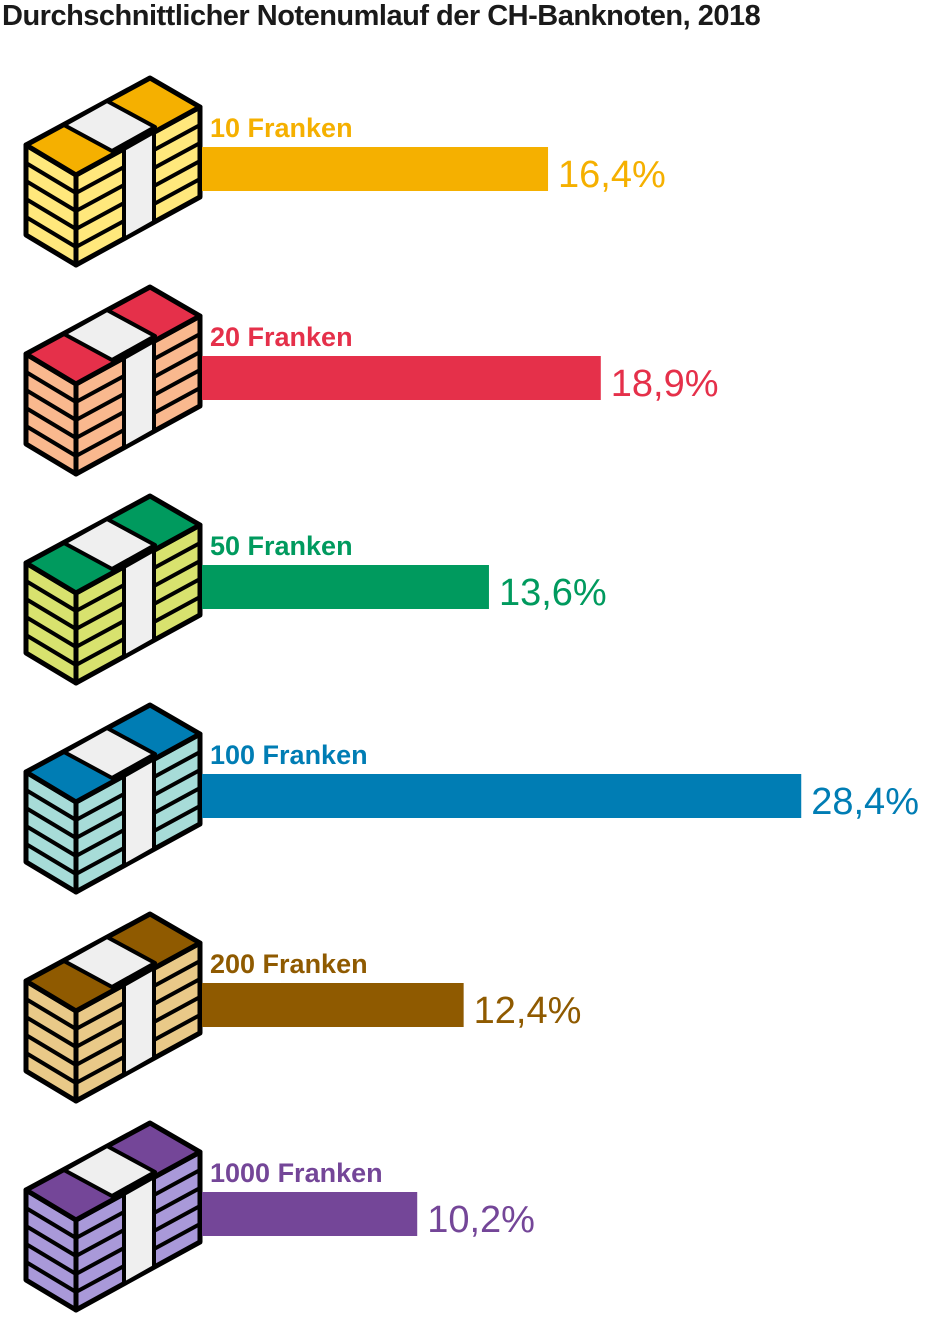 The width and height of the screenshot is (942, 1330). I want to click on category-label: 20 Franken, so click(281, 337).